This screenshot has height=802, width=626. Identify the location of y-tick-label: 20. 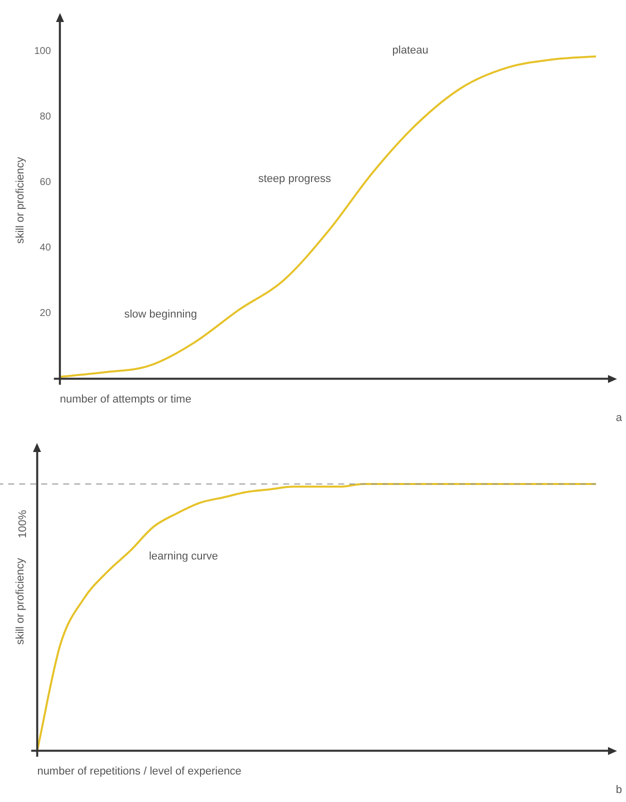
(46, 314).